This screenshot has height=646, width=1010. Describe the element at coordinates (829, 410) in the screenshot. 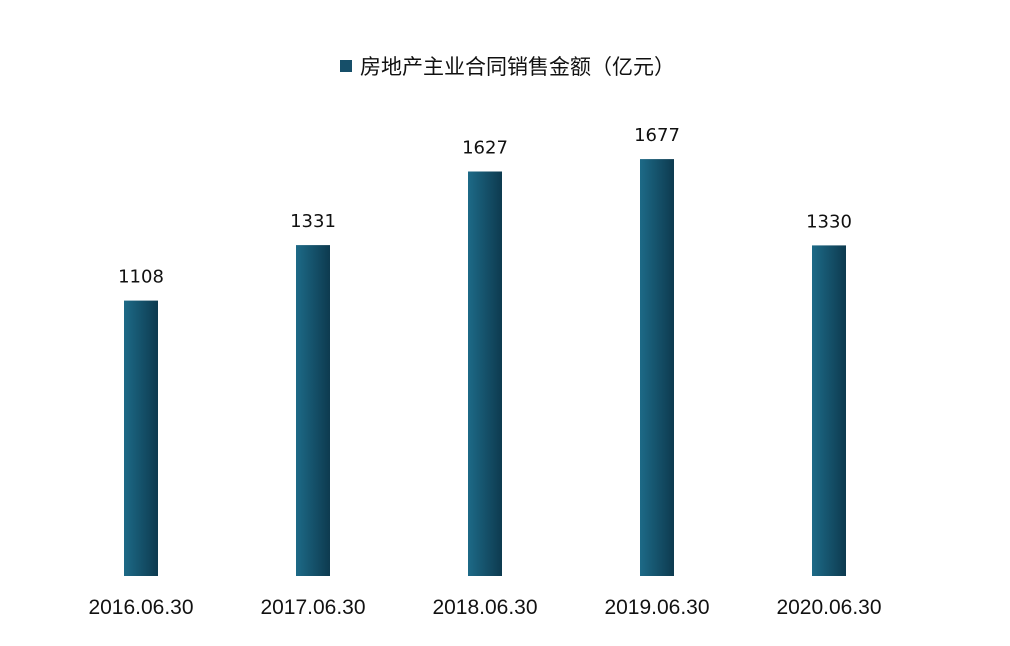

I see `bar-2020.06.30` at that location.